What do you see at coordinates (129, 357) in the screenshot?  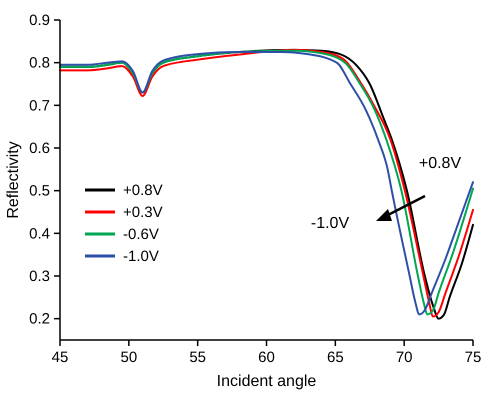 I see `x-tick-label: 50` at bounding box center [129, 357].